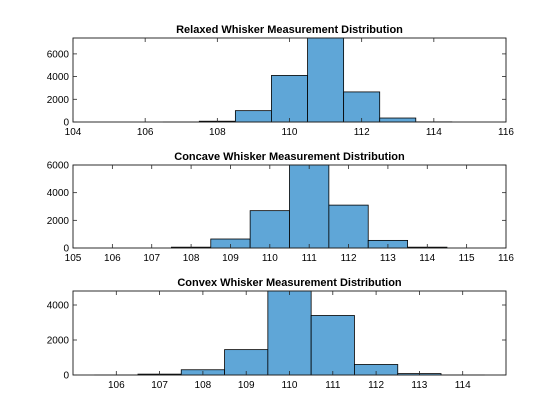  Describe the element at coordinates (73, 258) in the screenshot. I see `x-tick-label: 105` at that location.